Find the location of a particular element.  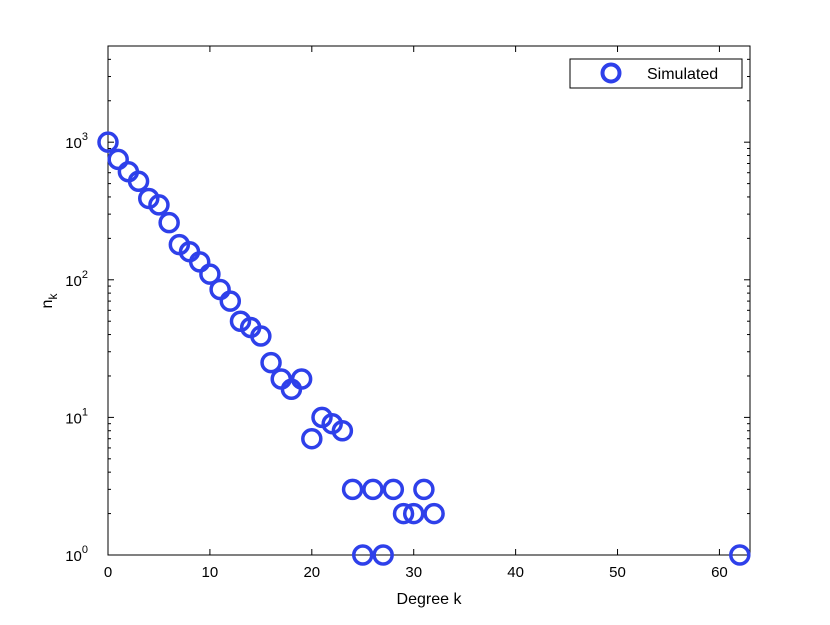

x-tick-label: 0 is located at coordinates (108, 572).